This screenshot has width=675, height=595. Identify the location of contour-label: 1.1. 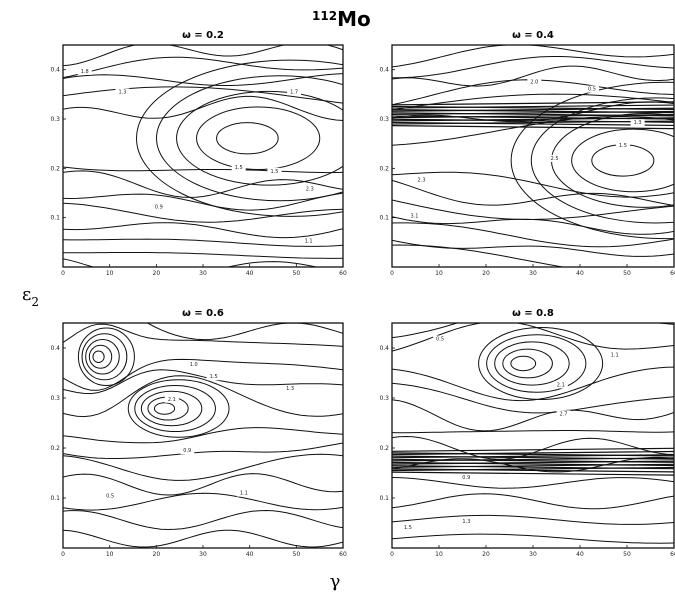
(309, 242).